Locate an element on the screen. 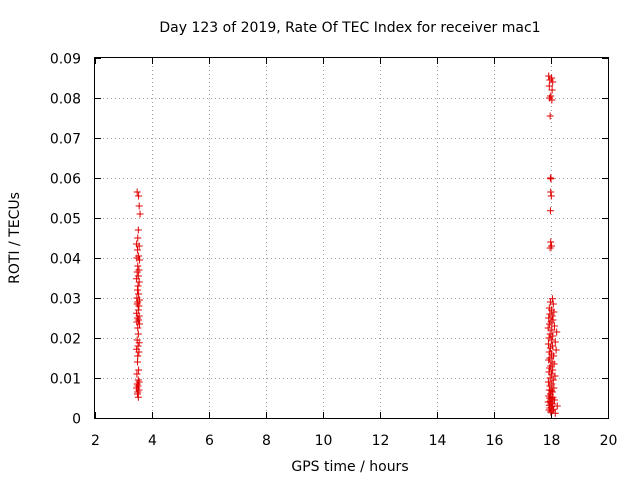 This screenshot has width=640, height=480. y-axis-label: ROTI / TECUs is located at coordinates (15, 238).